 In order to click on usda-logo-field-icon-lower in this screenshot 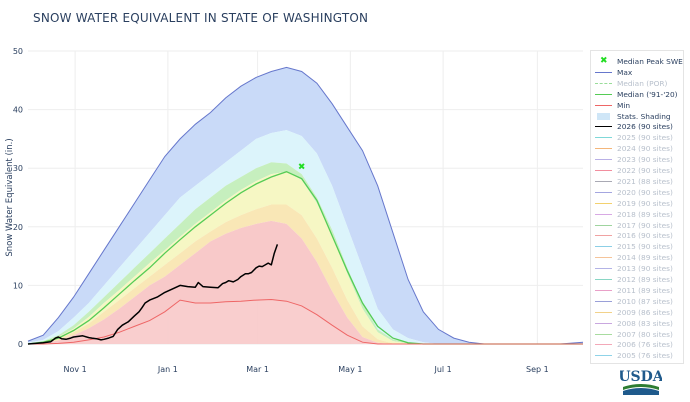, I will do `click(641, 391)`.